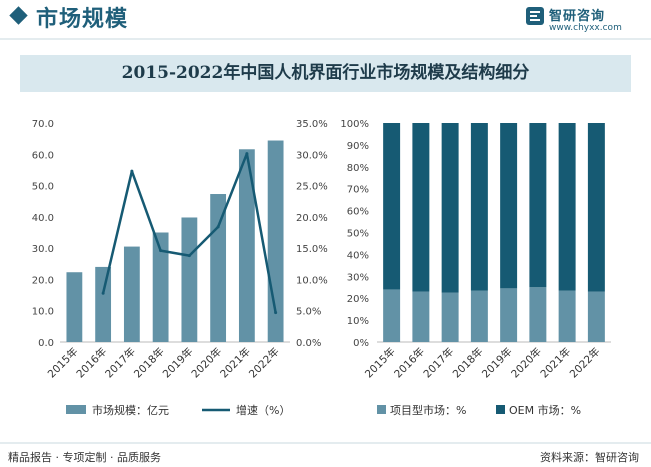  What do you see at coordinates (312, 218) in the screenshot?
I see `right-y-tick-label: 20.0%` at bounding box center [312, 218].